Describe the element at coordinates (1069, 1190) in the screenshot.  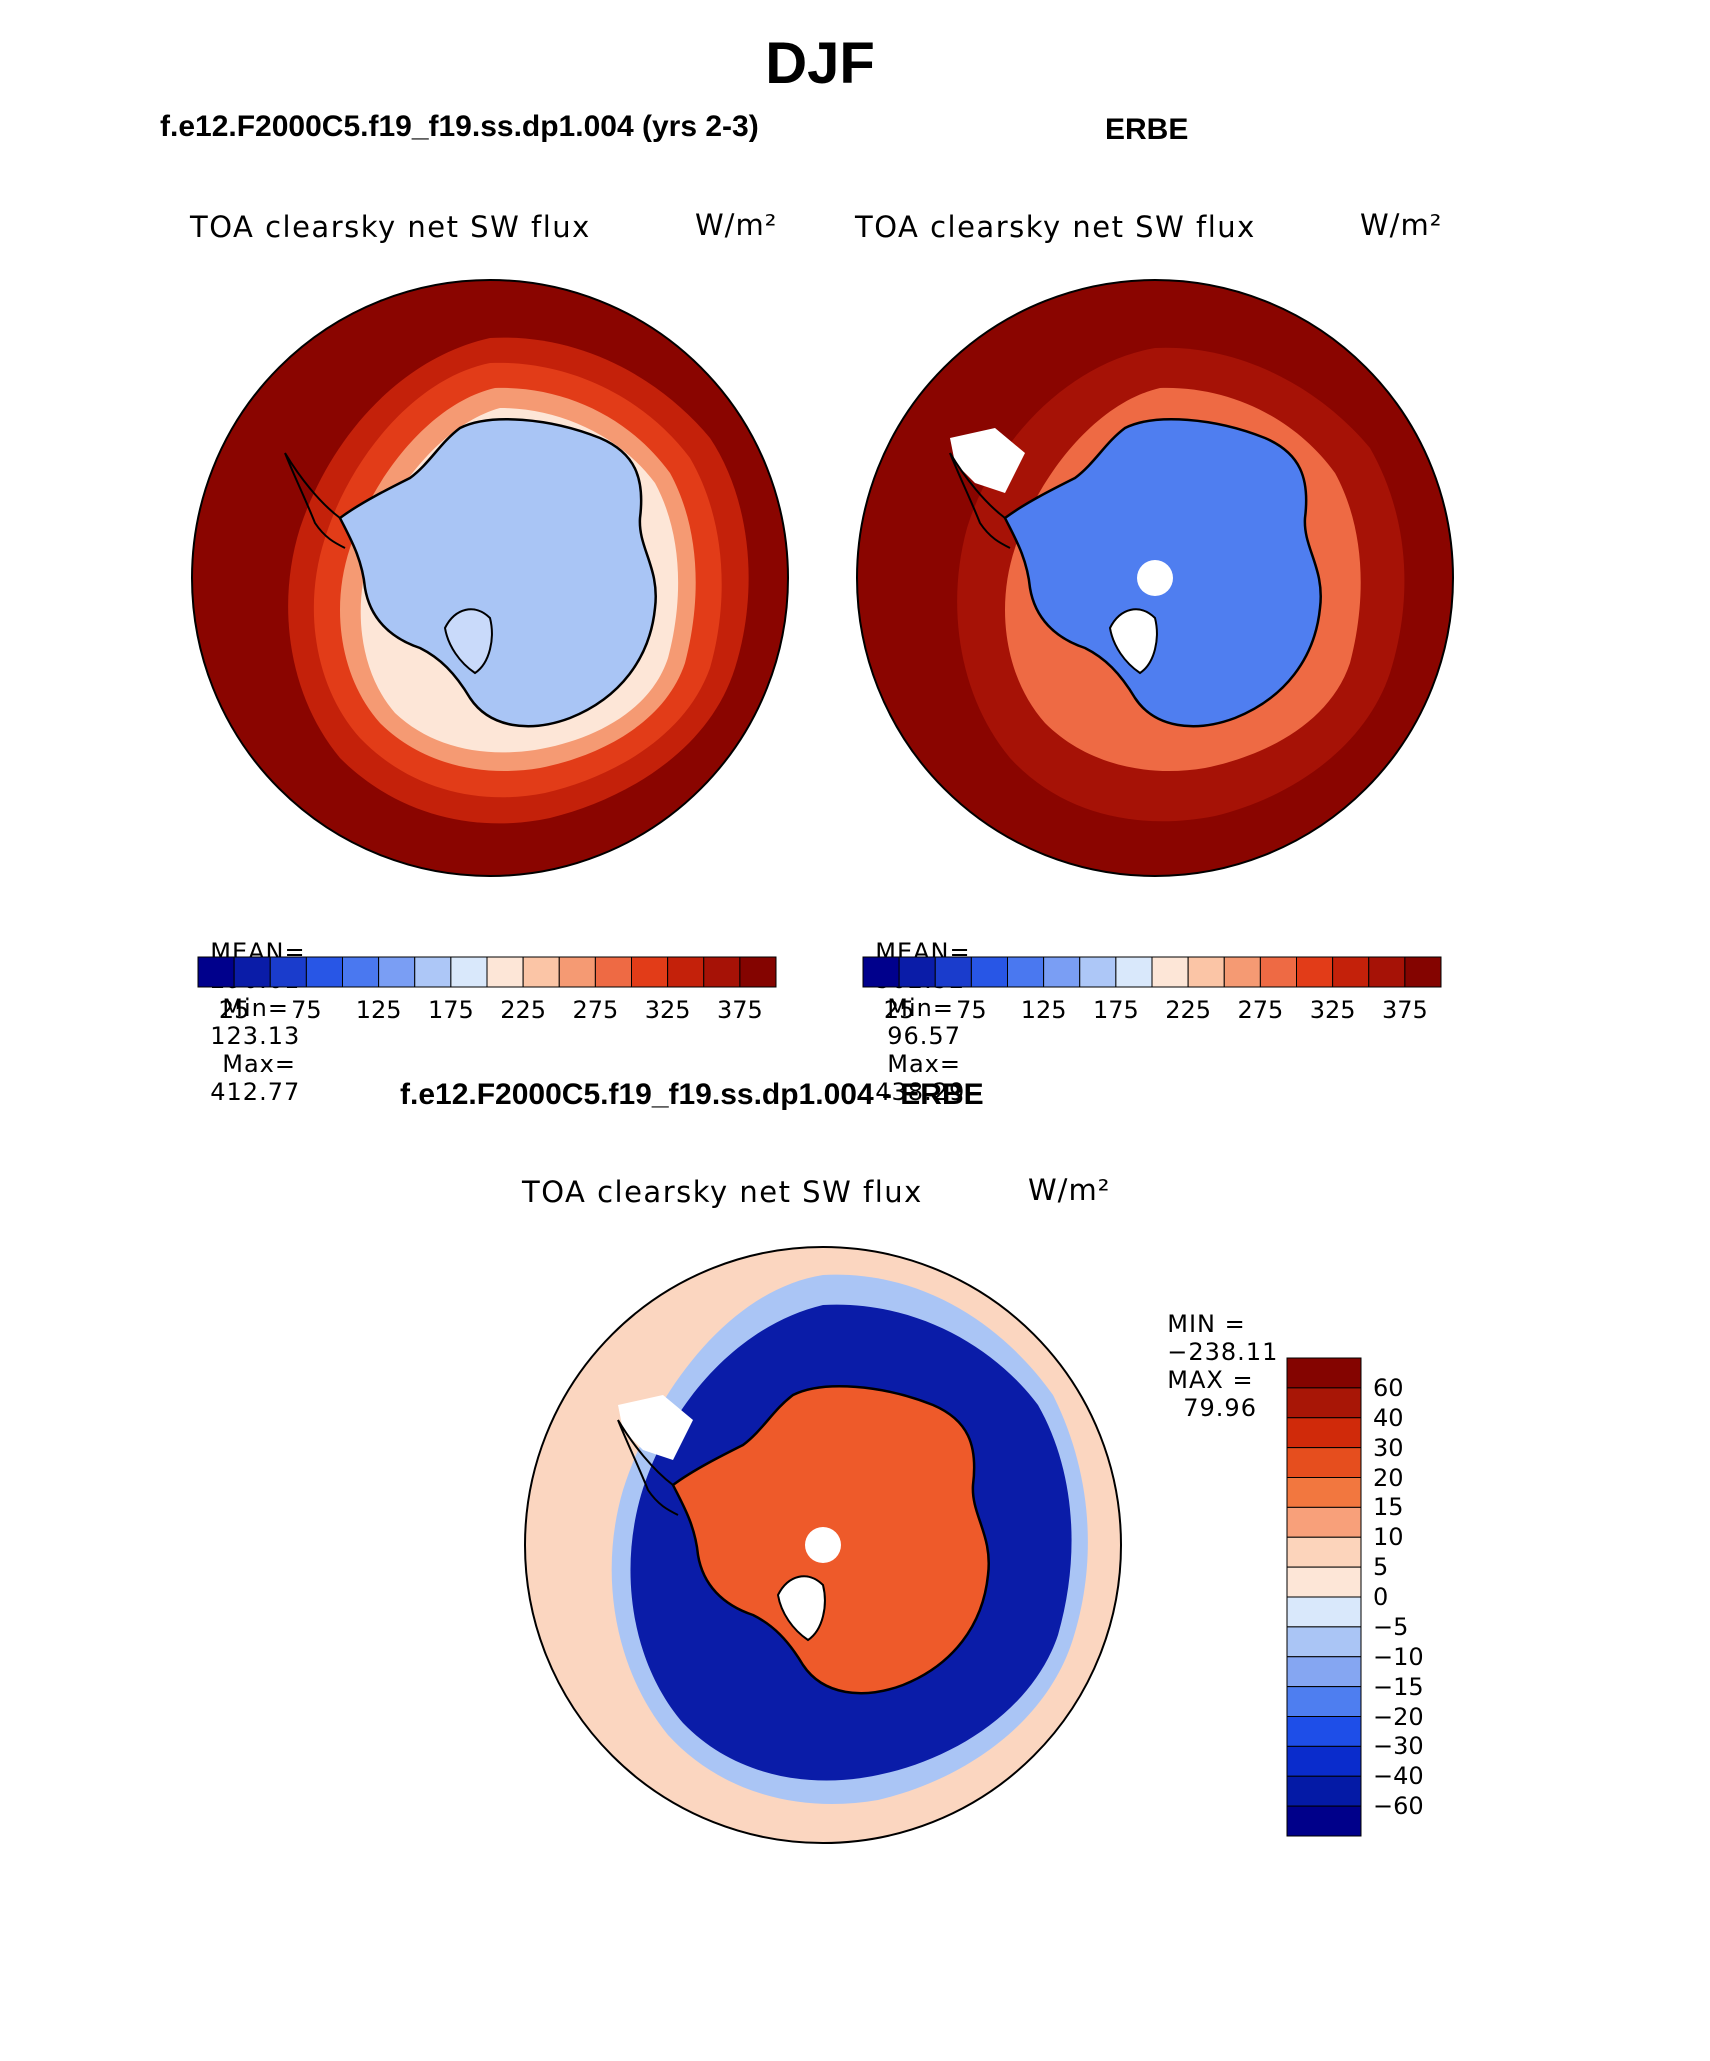
I see `panel-3-units-label: W/m²` at that location.